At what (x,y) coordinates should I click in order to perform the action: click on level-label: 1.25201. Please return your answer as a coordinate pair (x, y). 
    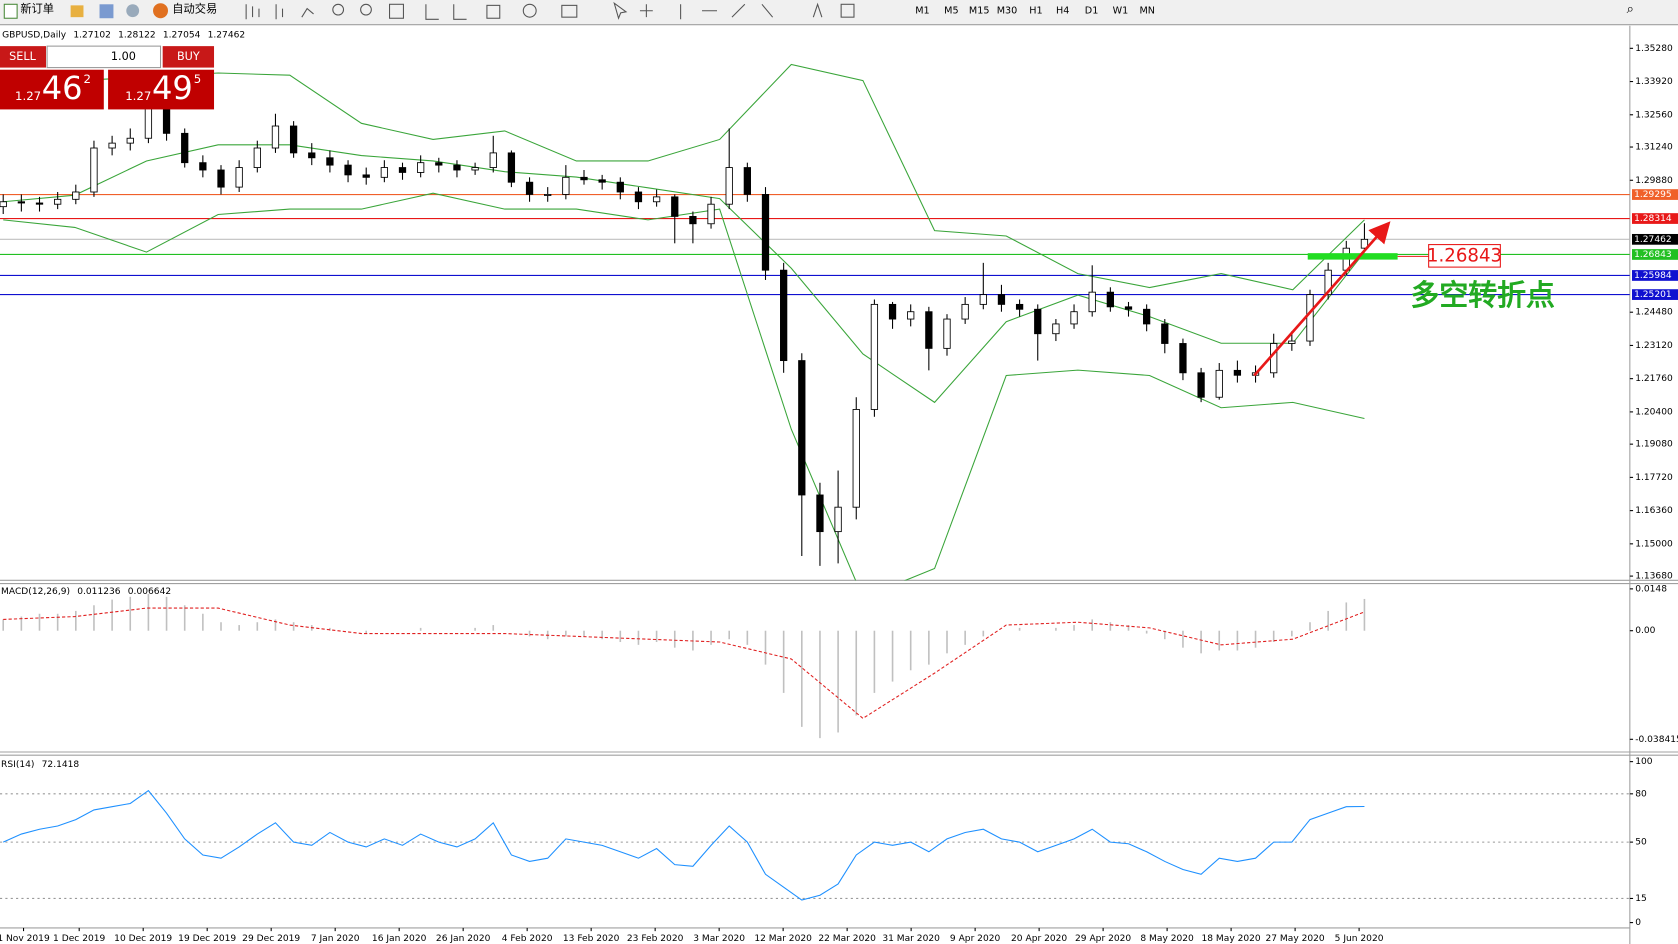
    Looking at the image, I should click on (1653, 295).